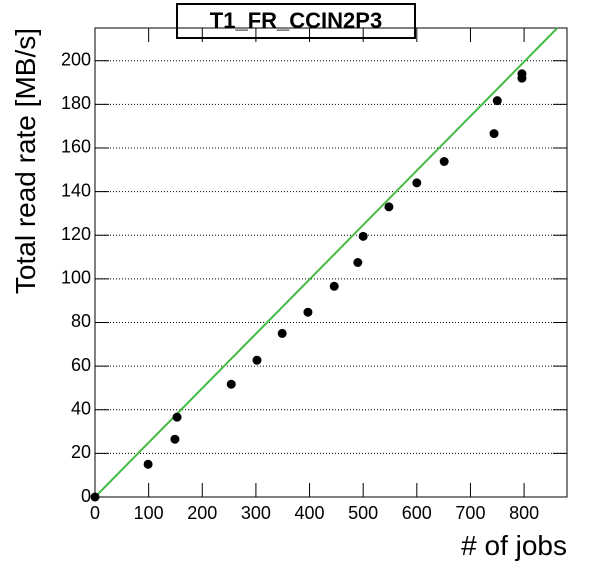 This screenshot has height=572, width=596. I want to click on x-tick-label: 0, so click(95, 513).